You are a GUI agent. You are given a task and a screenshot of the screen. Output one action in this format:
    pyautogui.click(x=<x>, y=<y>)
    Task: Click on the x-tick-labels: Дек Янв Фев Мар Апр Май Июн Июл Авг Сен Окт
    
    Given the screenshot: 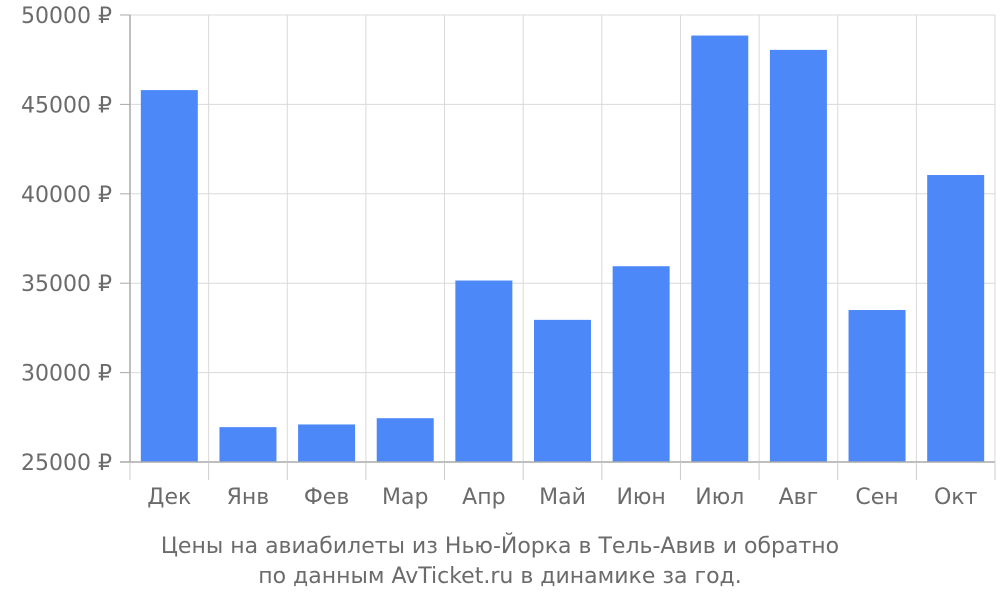 What is the action you would take?
    pyautogui.click(x=562, y=497)
    